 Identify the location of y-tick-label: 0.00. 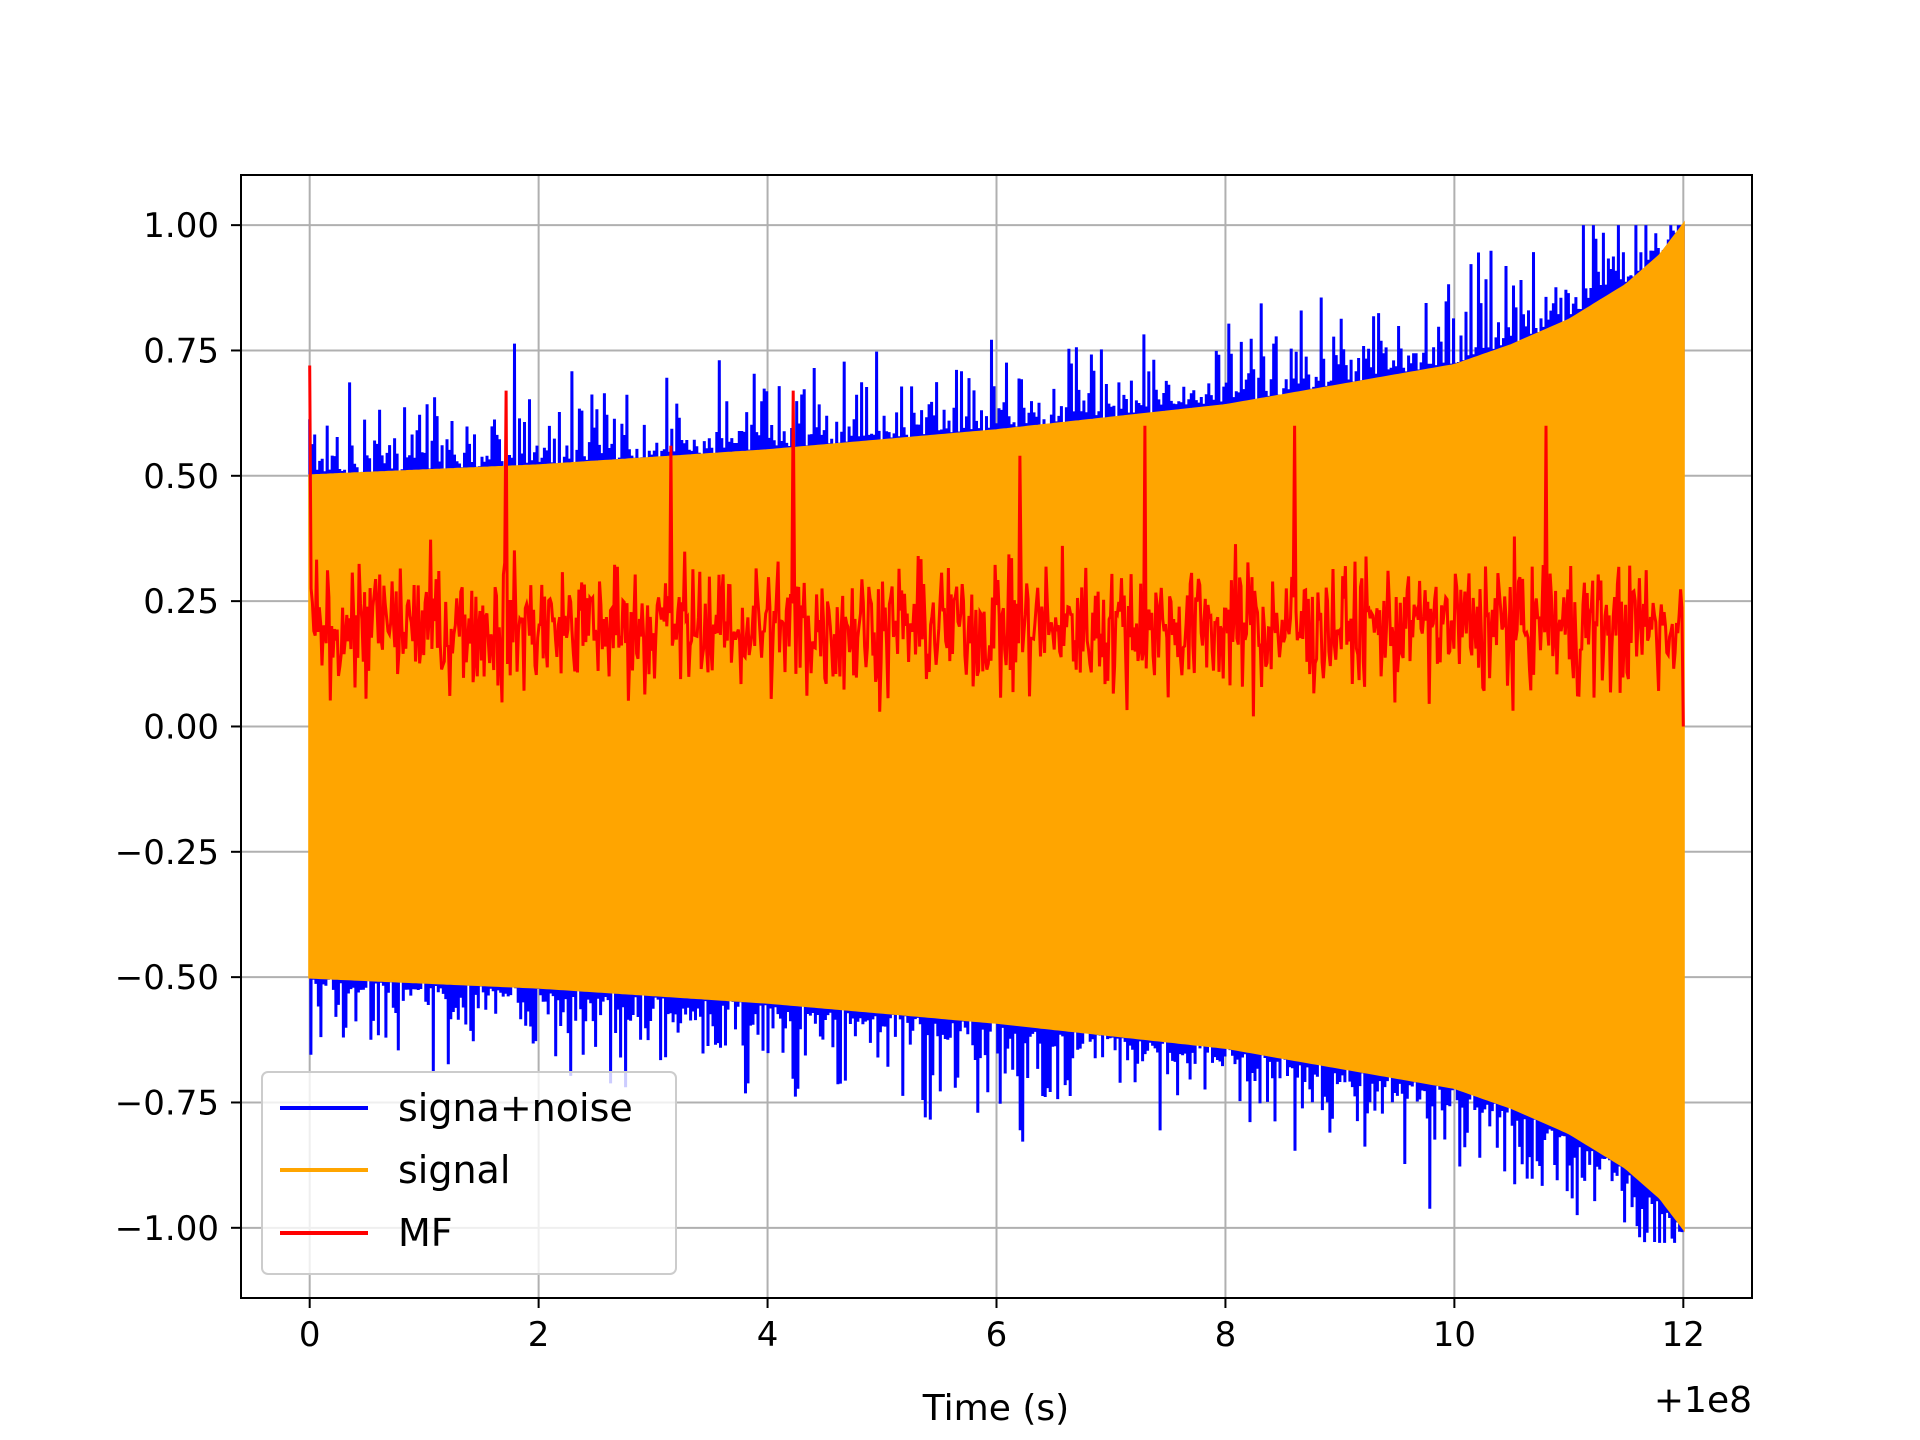
(181, 727).